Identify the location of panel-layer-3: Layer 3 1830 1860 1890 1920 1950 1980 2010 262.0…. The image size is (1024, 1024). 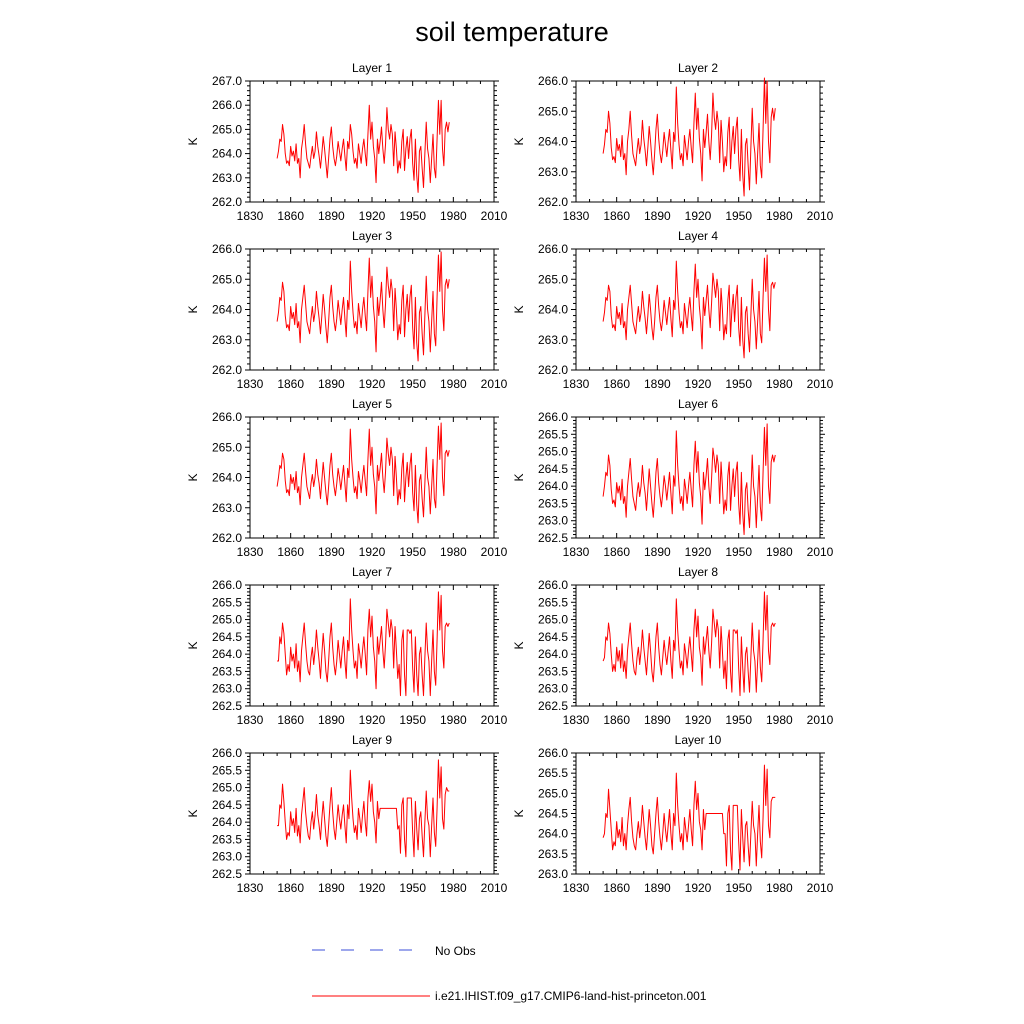
(347, 310).